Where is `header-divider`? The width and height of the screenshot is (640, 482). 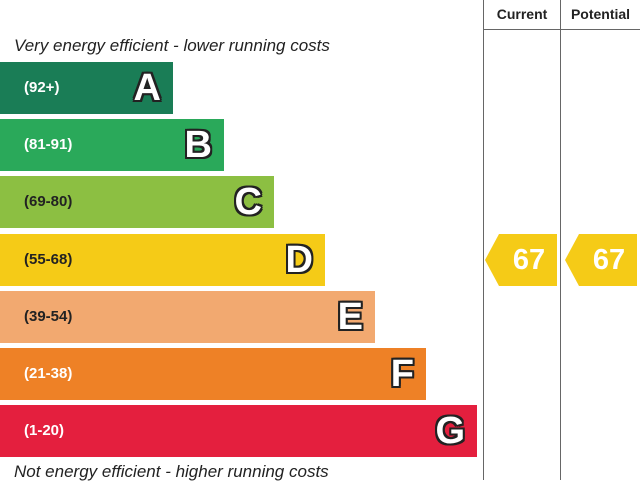 header-divider is located at coordinates (561, 29).